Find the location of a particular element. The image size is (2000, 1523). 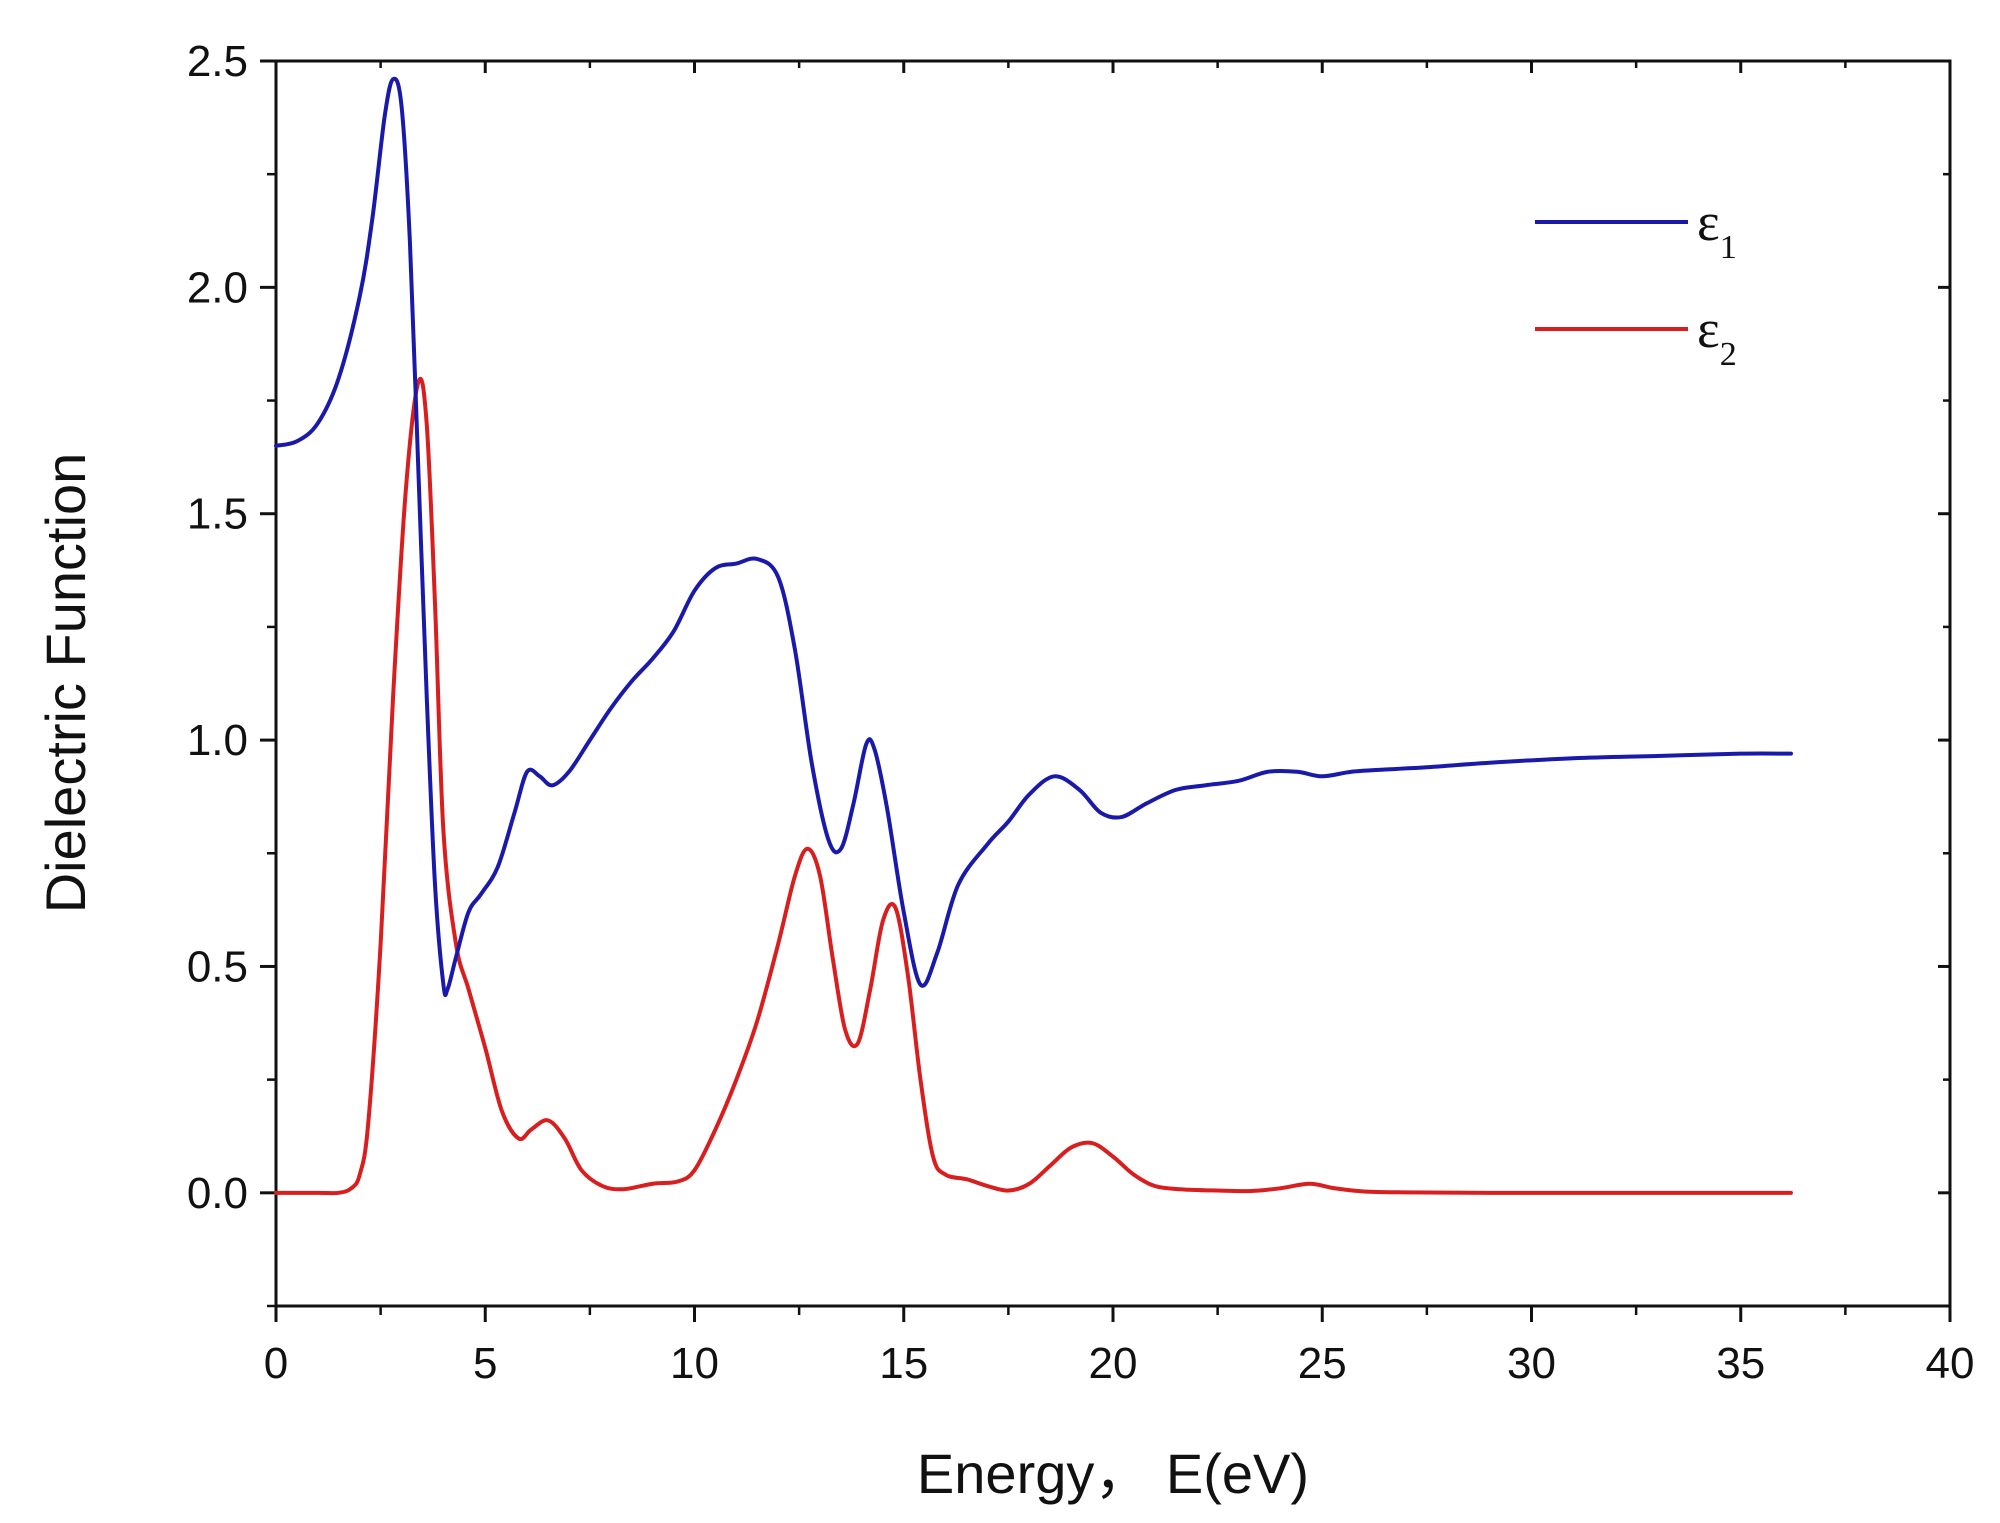

y-tick-label: 1.5 is located at coordinates (217, 514).